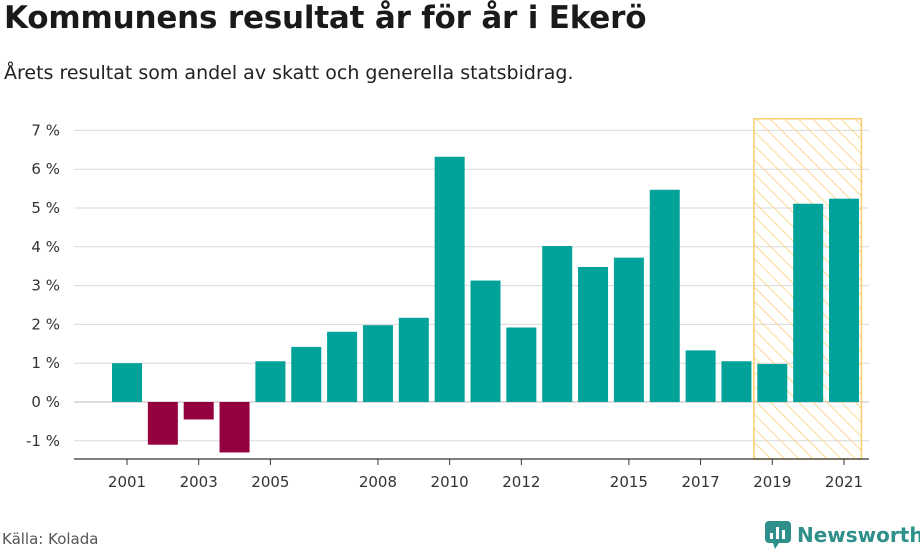  I want to click on newsworthy-logo-icon, so click(778, 535).